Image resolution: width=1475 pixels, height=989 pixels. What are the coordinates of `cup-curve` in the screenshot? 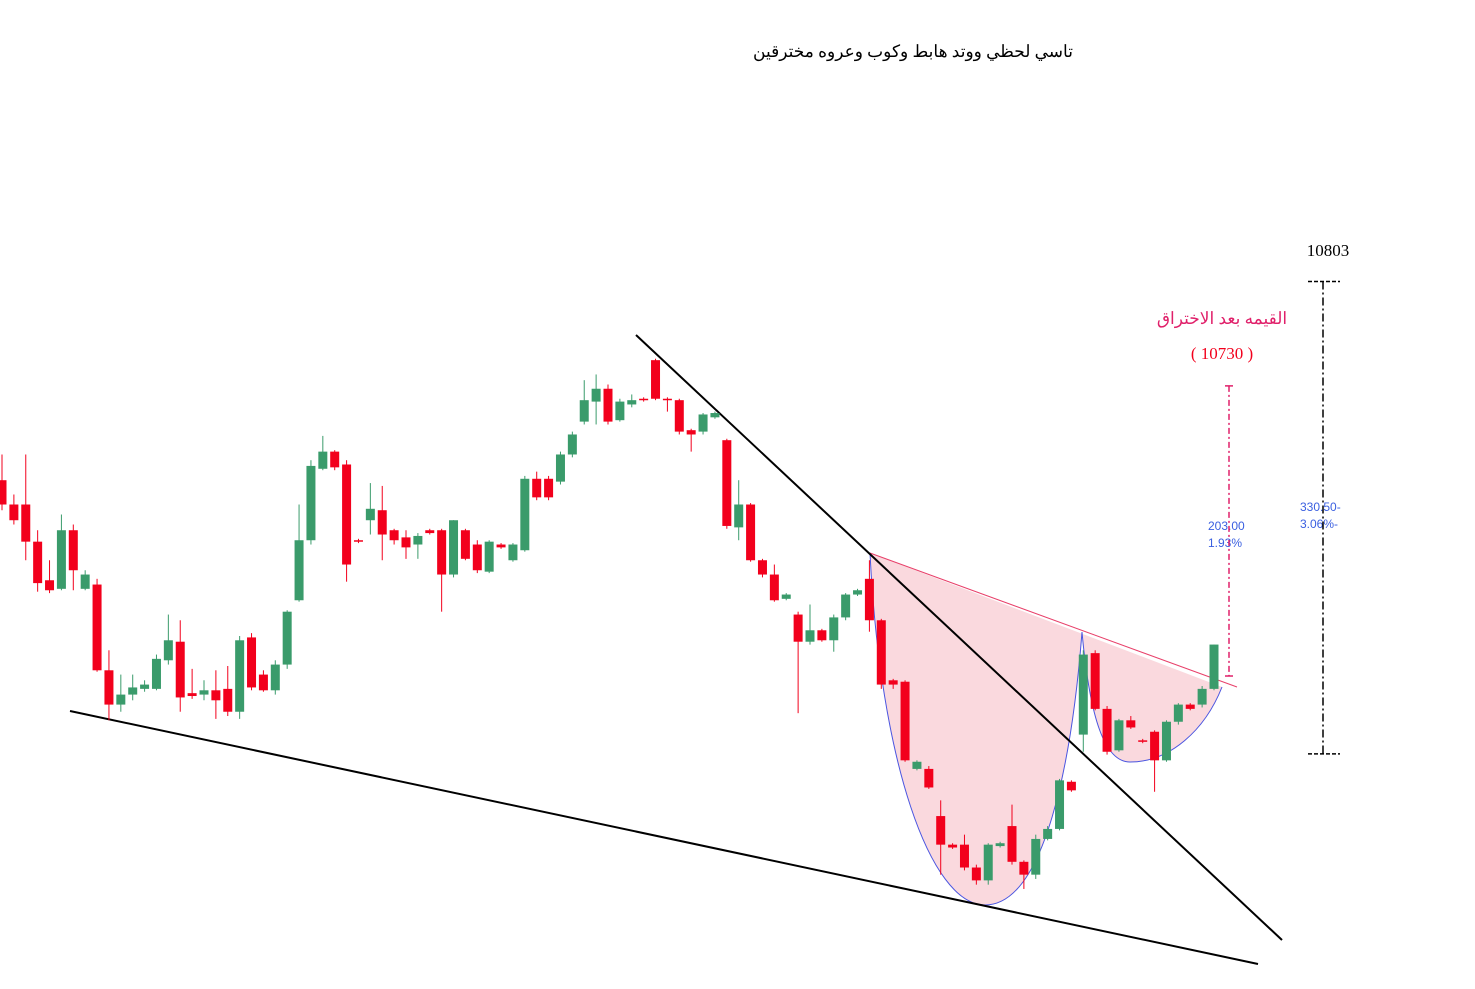 It's located at (1046, 729).